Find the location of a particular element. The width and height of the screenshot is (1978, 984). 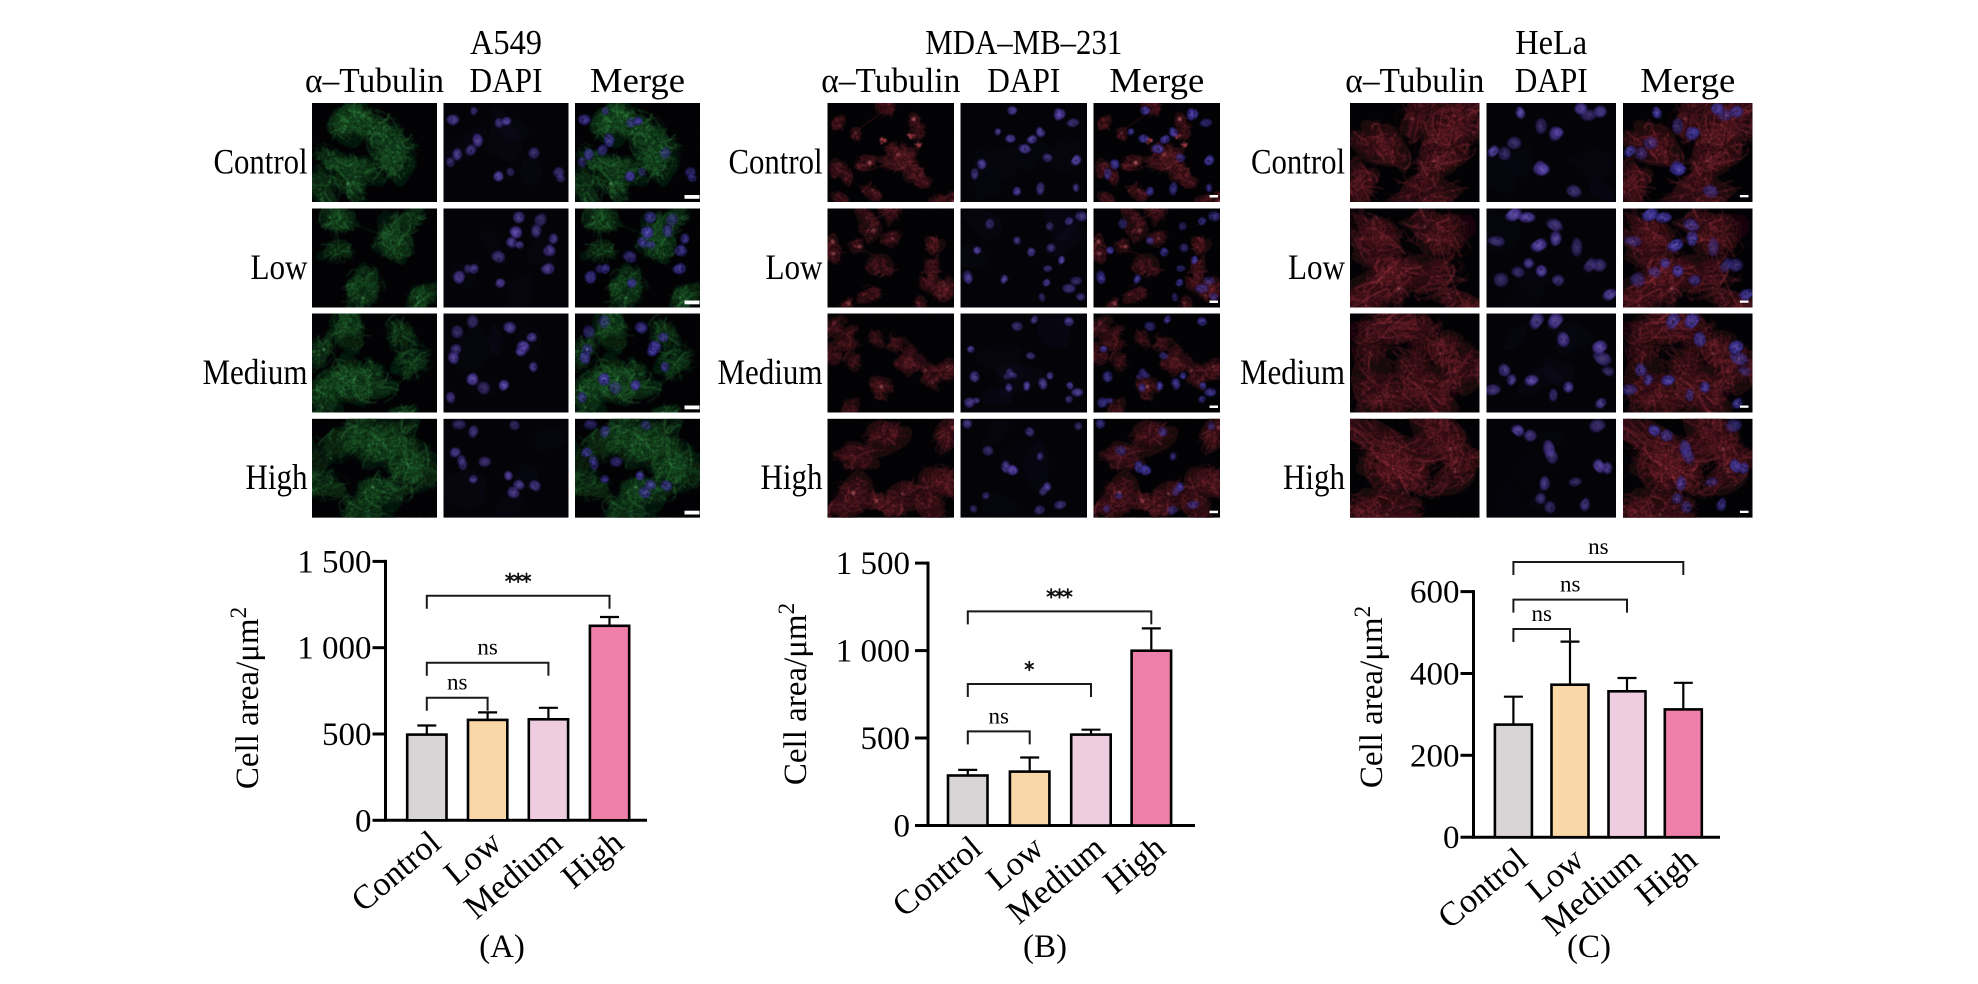

svg-text: A549 is located at coordinates (506, 42).